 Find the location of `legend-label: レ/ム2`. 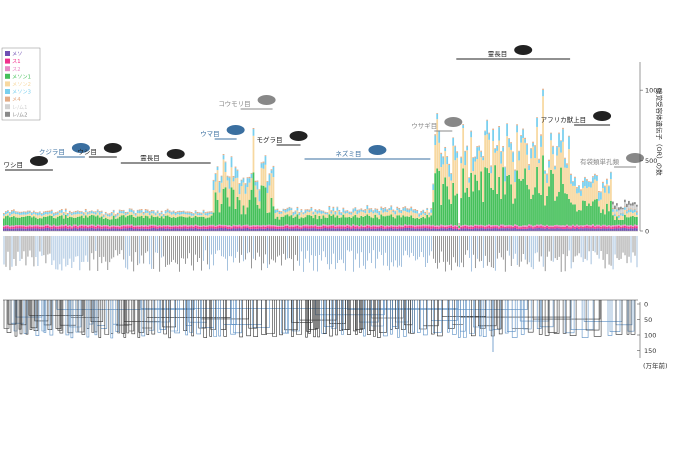

legend-label: レ/ム2 is located at coordinates (19, 114).